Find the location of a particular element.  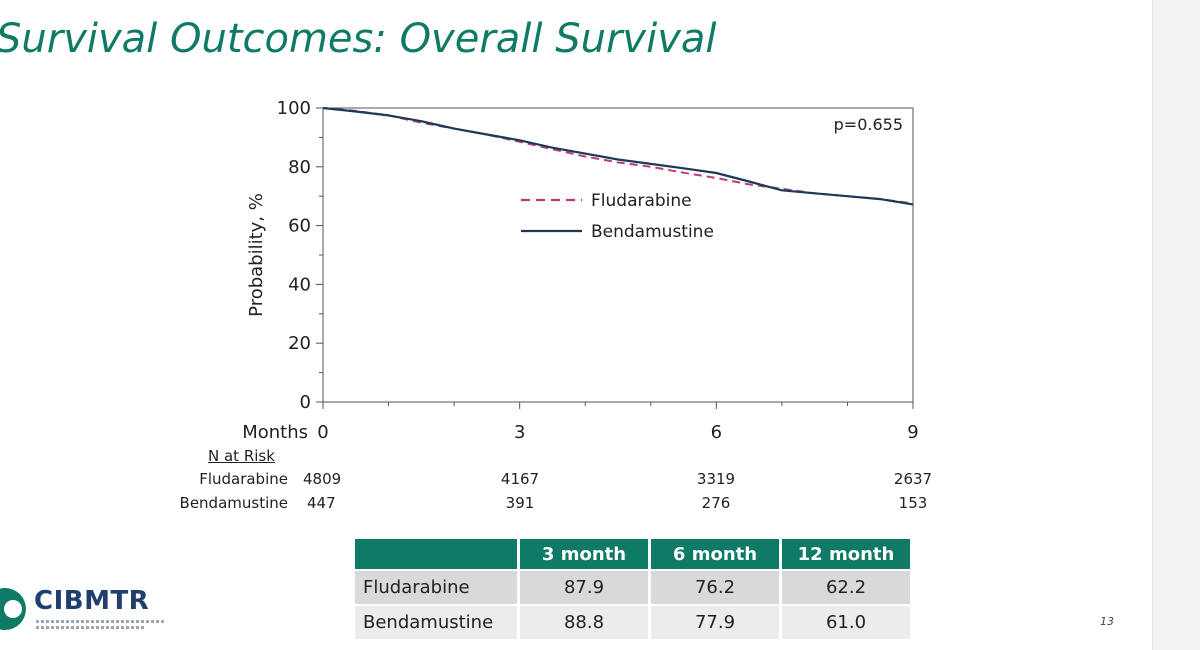

x-tick-label: 6 is located at coordinates (716, 432).